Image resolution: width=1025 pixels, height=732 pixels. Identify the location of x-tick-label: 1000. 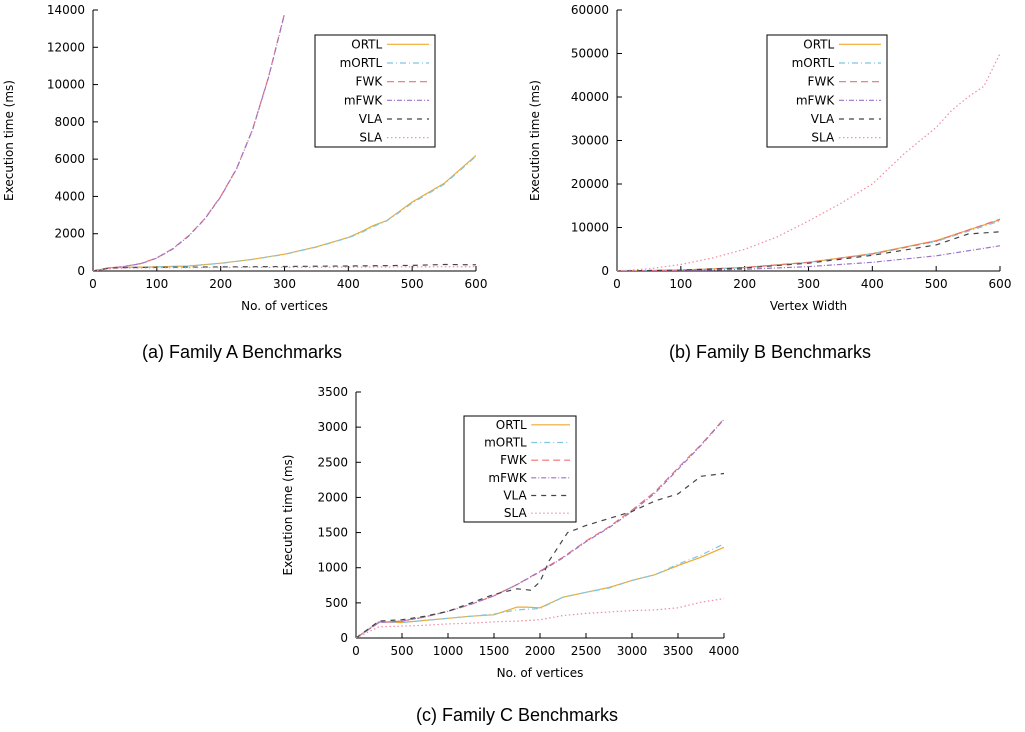
(448, 651).